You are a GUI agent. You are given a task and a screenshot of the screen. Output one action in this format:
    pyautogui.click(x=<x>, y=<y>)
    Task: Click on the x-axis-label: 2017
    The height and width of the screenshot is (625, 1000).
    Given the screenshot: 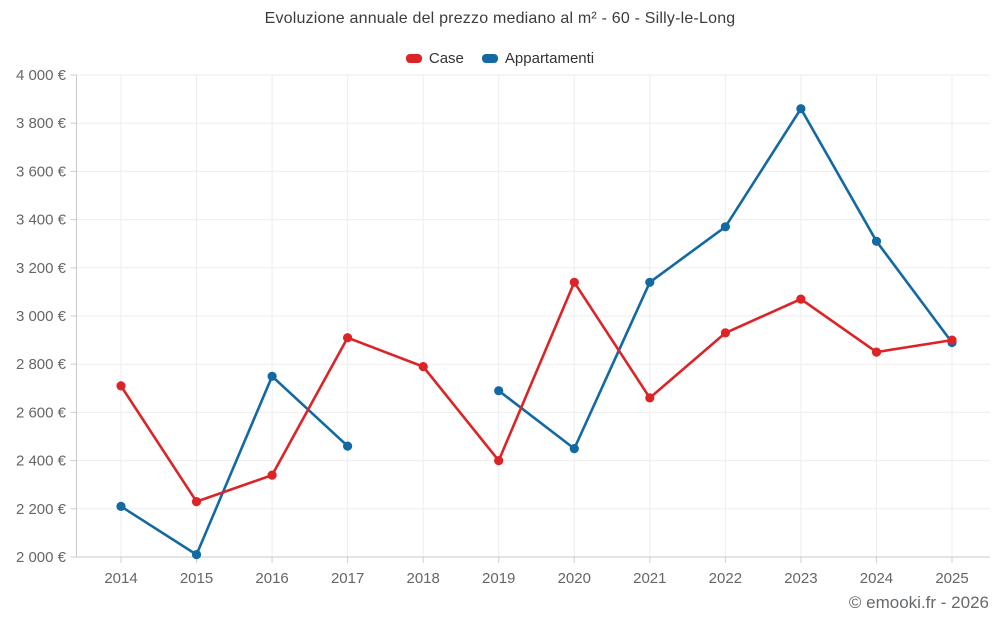 What is the action you would take?
    pyautogui.click(x=347, y=578)
    